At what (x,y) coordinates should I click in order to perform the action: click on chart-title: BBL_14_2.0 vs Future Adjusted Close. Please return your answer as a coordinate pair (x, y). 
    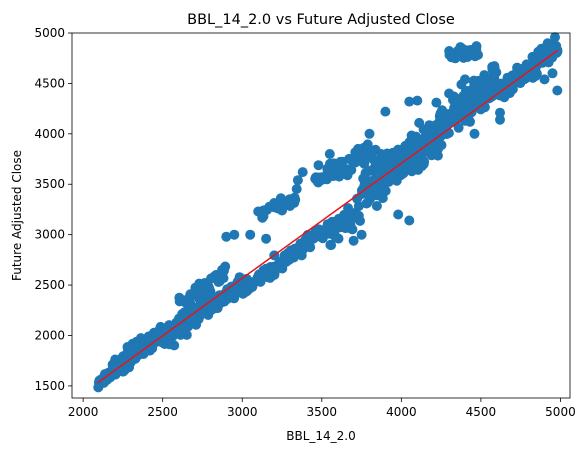
    Looking at the image, I should click on (321, 20).